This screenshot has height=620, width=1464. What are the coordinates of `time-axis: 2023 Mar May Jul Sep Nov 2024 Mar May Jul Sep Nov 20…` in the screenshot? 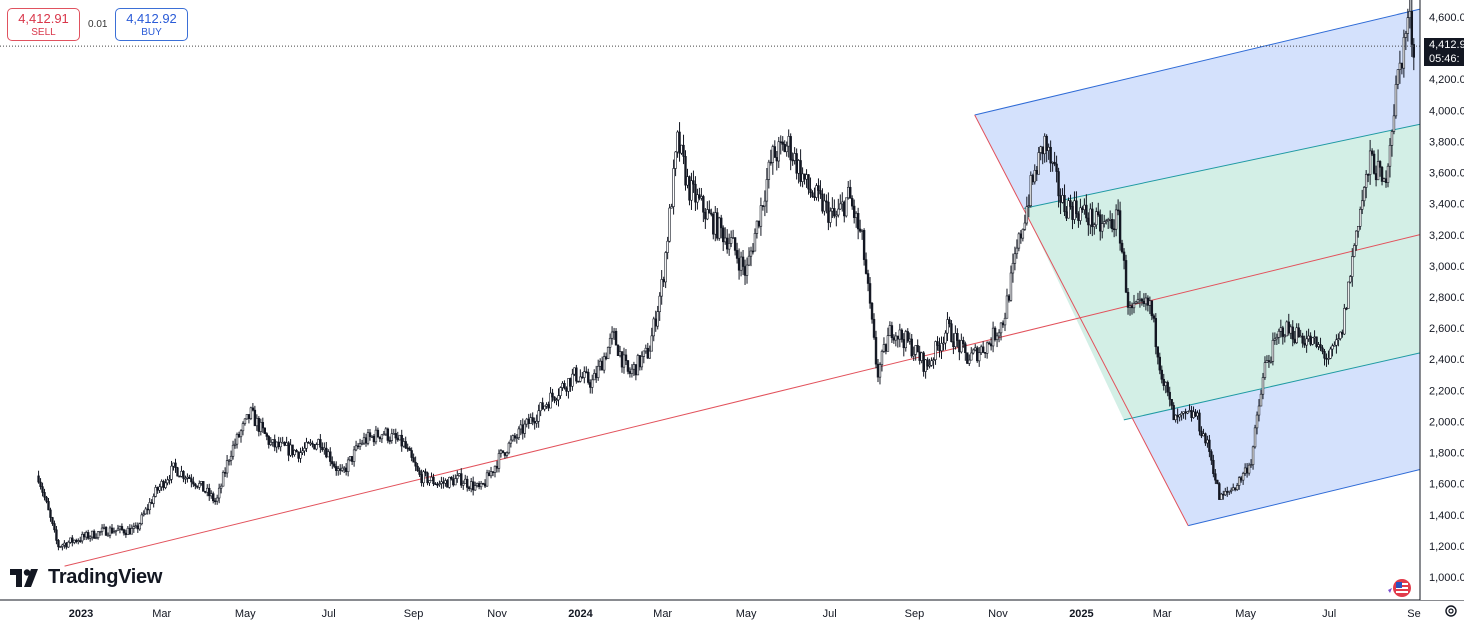 It's located at (732, 609).